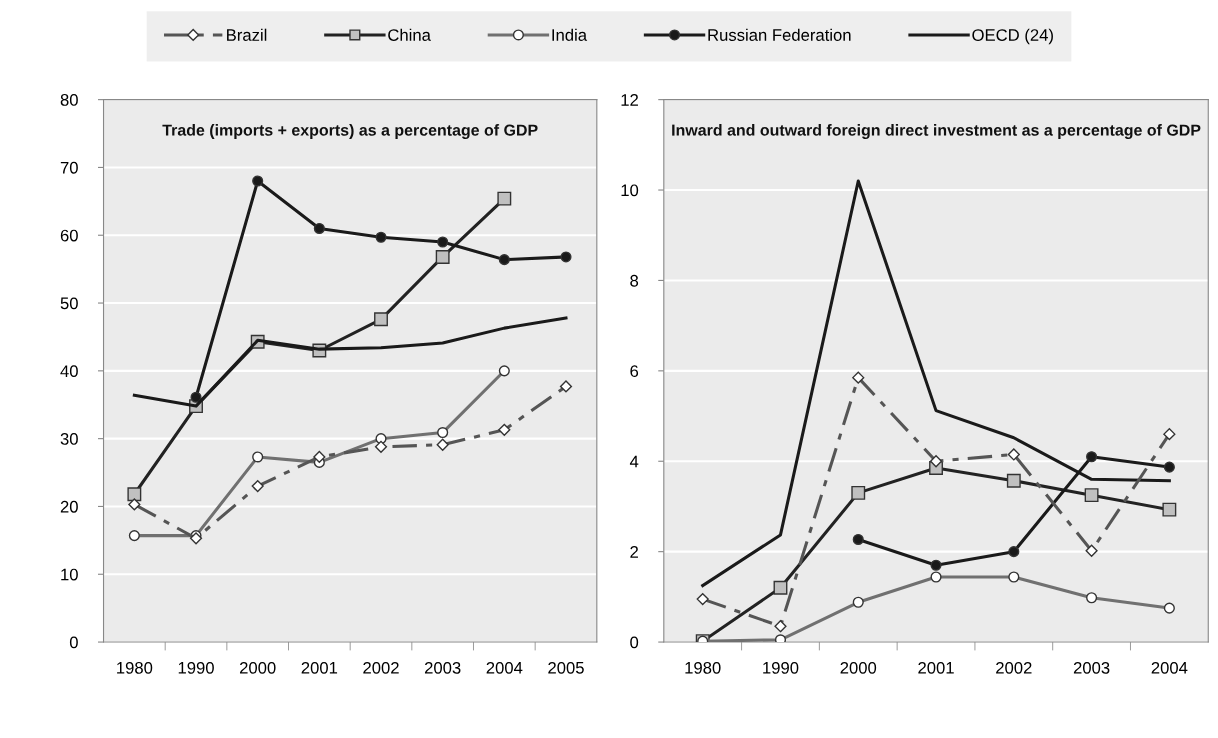  What do you see at coordinates (779, 34) in the screenshot?
I see `legend-label: Russian Federation` at bounding box center [779, 34].